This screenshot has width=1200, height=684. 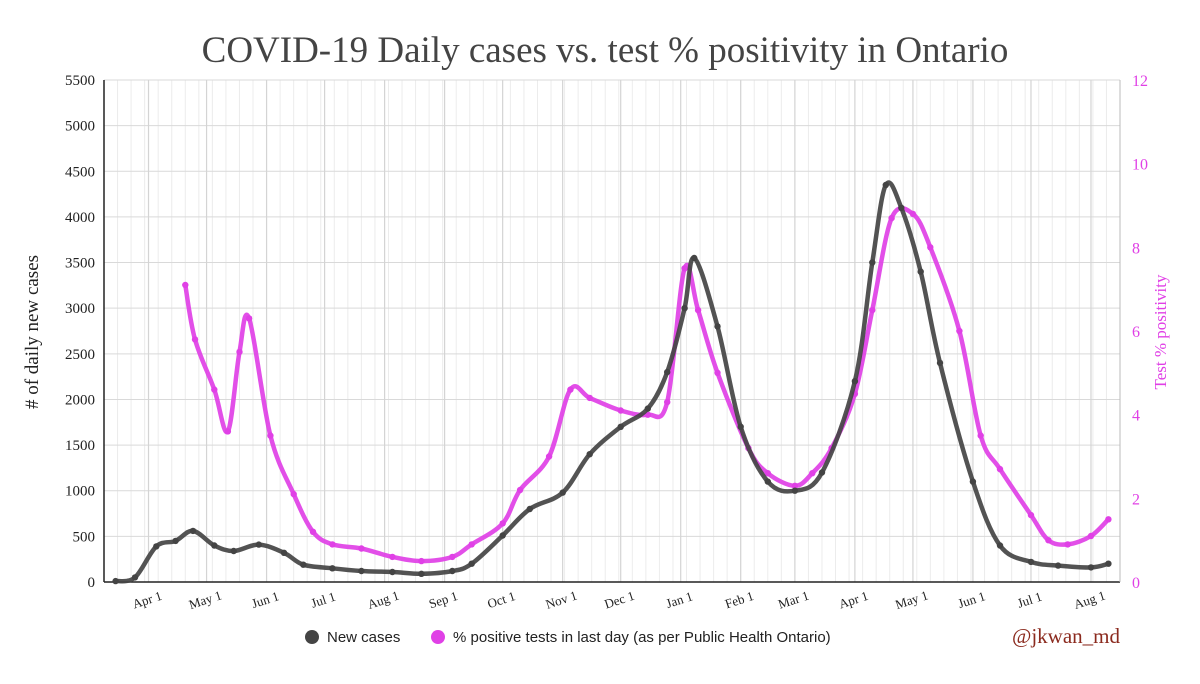 What do you see at coordinates (32, 332) in the screenshot?
I see `y-axis-label: # of daily new cases` at bounding box center [32, 332].